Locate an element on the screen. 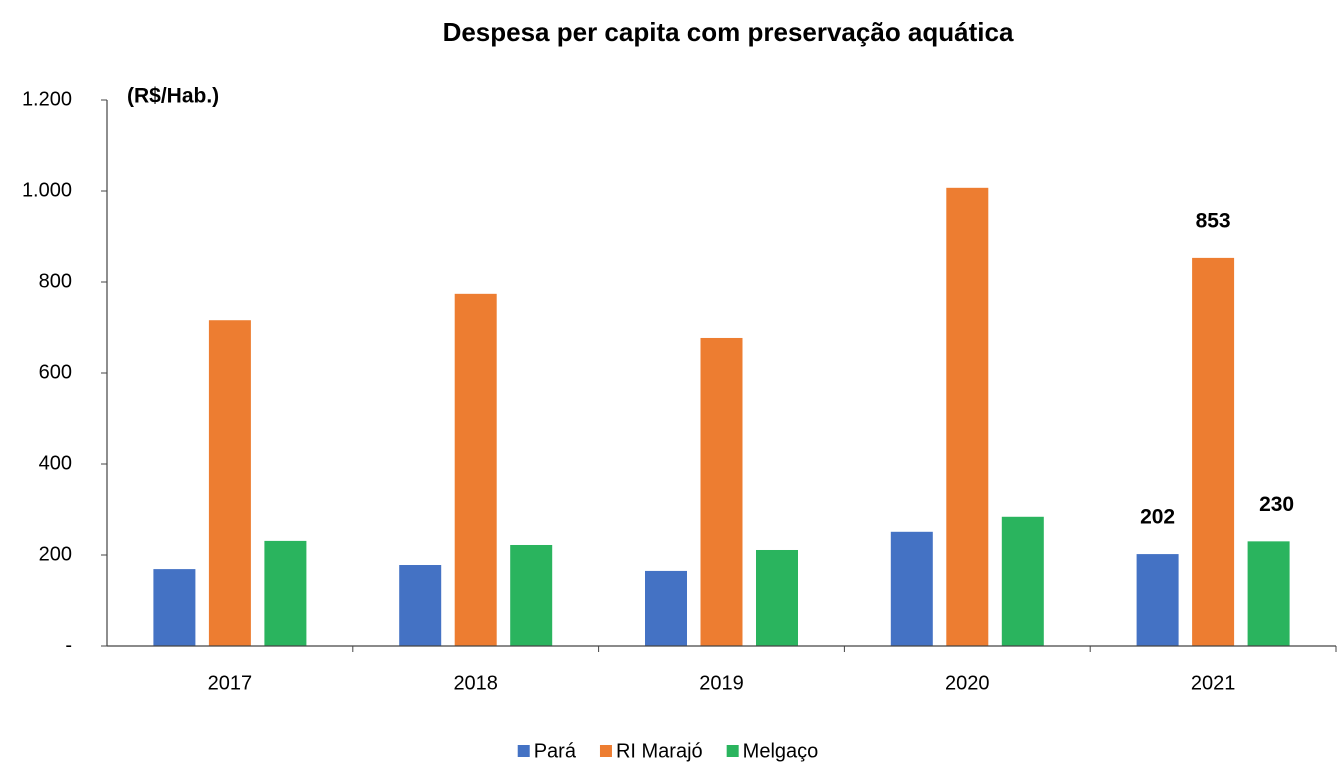 The width and height of the screenshot is (1338, 769). x-tick-label: 2019 is located at coordinates (721, 683).